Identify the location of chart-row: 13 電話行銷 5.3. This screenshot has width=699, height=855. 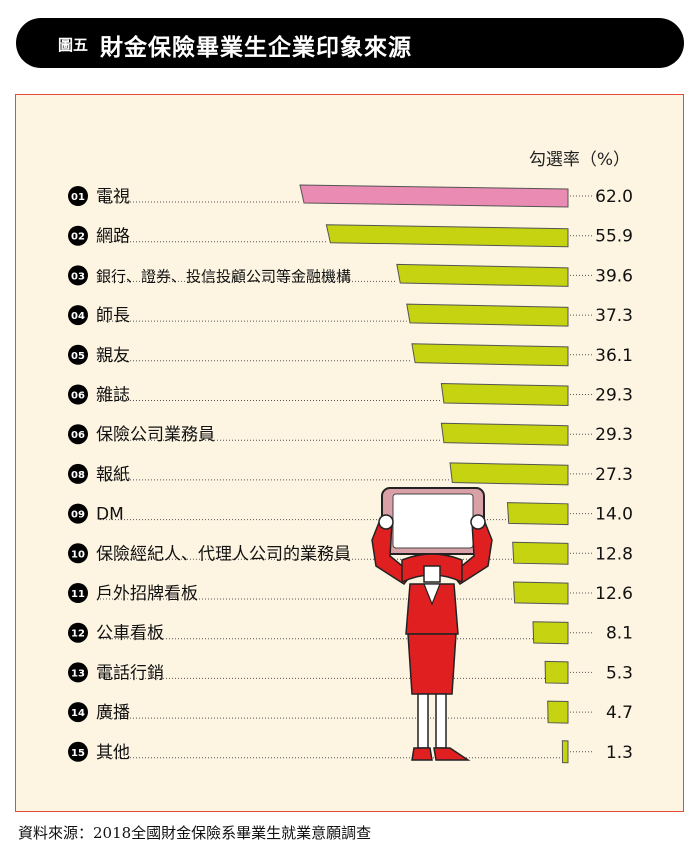
(350, 672).